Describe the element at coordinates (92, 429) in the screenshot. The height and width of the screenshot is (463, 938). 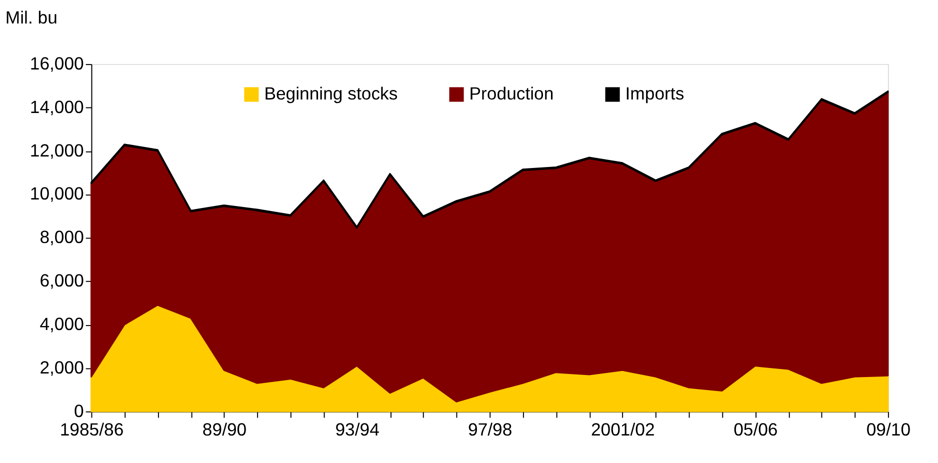
I see `x-tick-label: 1985/86` at that location.